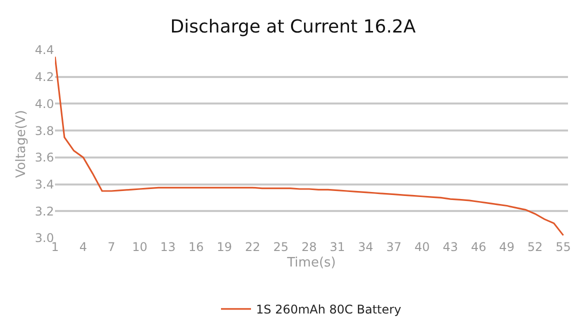 The height and width of the screenshot is (335, 586). What do you see at coordinates (44, 184) in the screenshot?
I see `y-tick-label: 3.4` at bounding box center [44, 184].